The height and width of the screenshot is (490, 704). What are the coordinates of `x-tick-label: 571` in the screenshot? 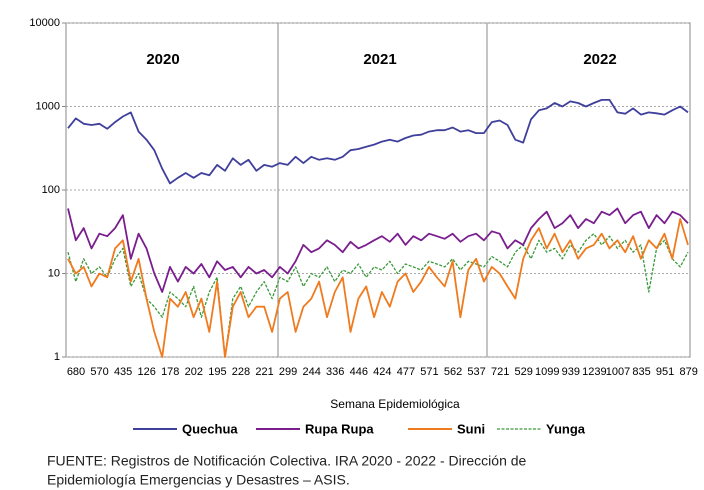 It's located at (429, 372).